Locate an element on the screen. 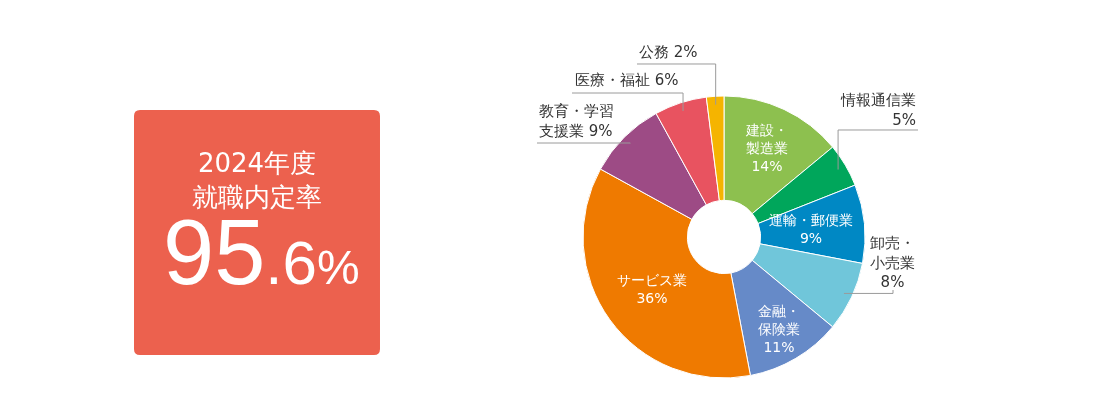 This screenshot has width=1100, height=420. slice-label: 建設・製造業 is located at coordinates (766, 139).